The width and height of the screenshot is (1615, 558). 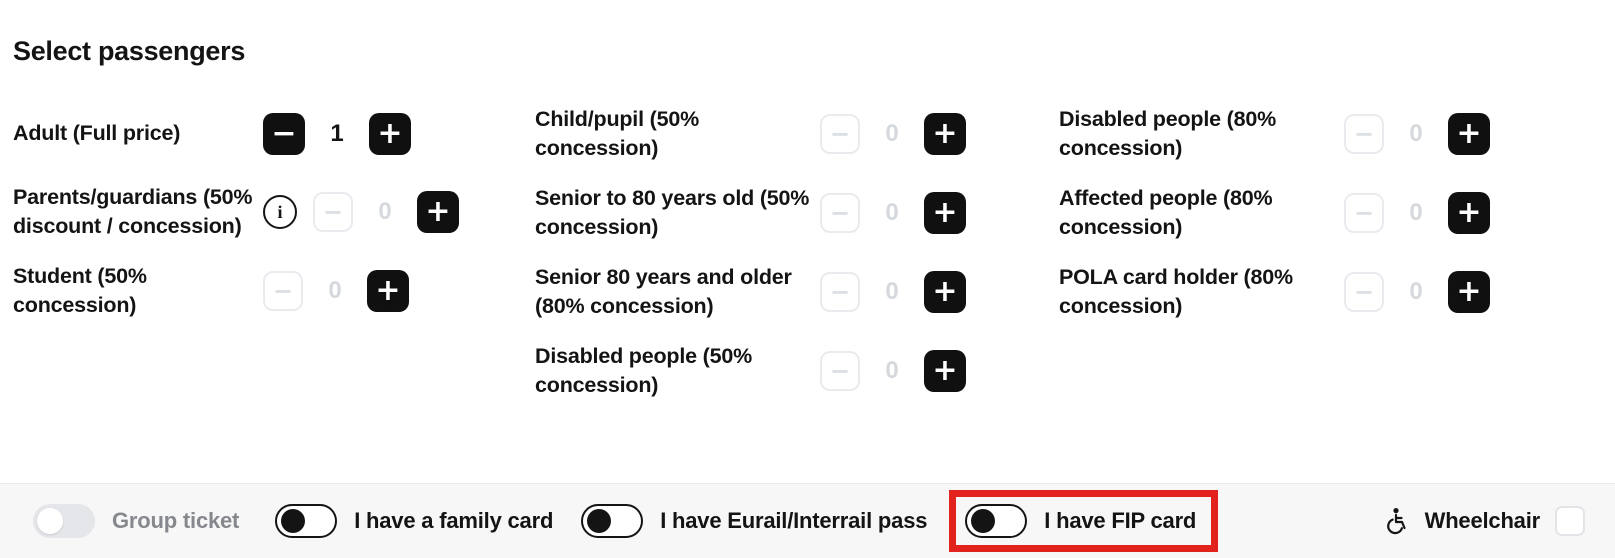 What do you see at coordinates (97, 133) in the screenshot?
I see `passenger-label: Adult (Full price)` at bounding box center [97, 133].